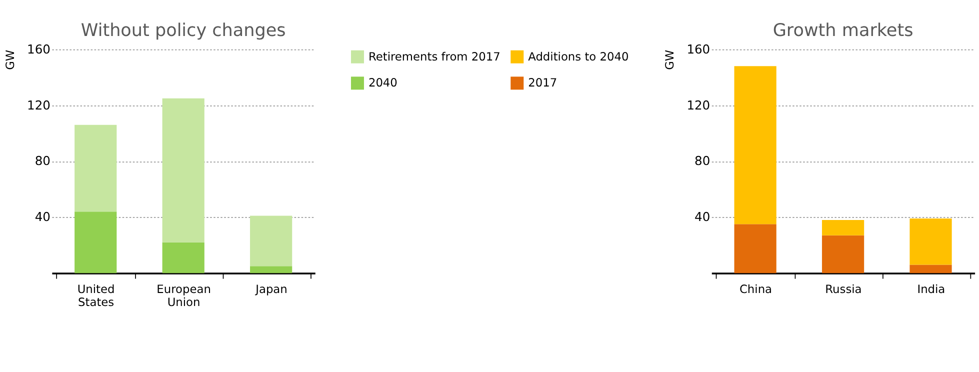 This screenshot has height=372, width=979. What do you see at coordinates (383, 83) in the screenshot?
I see `legend-label: 2040` at bounding box center [383, 83].